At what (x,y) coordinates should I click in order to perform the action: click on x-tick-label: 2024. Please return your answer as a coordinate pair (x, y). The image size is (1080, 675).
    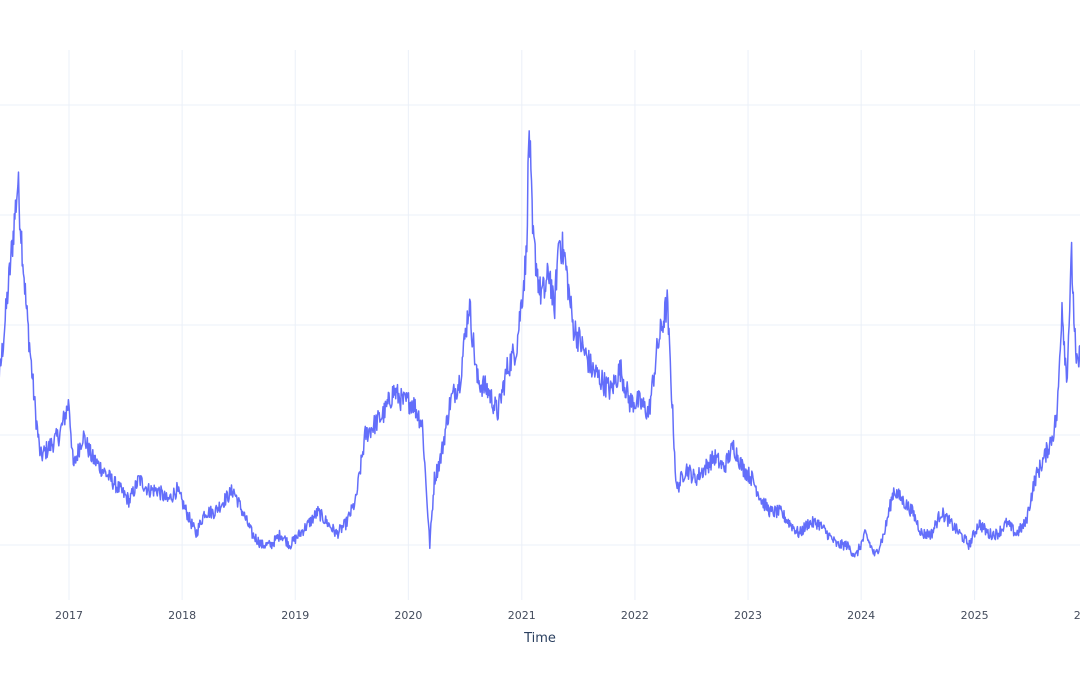
    Looking at the image, I should click on (861, 615).